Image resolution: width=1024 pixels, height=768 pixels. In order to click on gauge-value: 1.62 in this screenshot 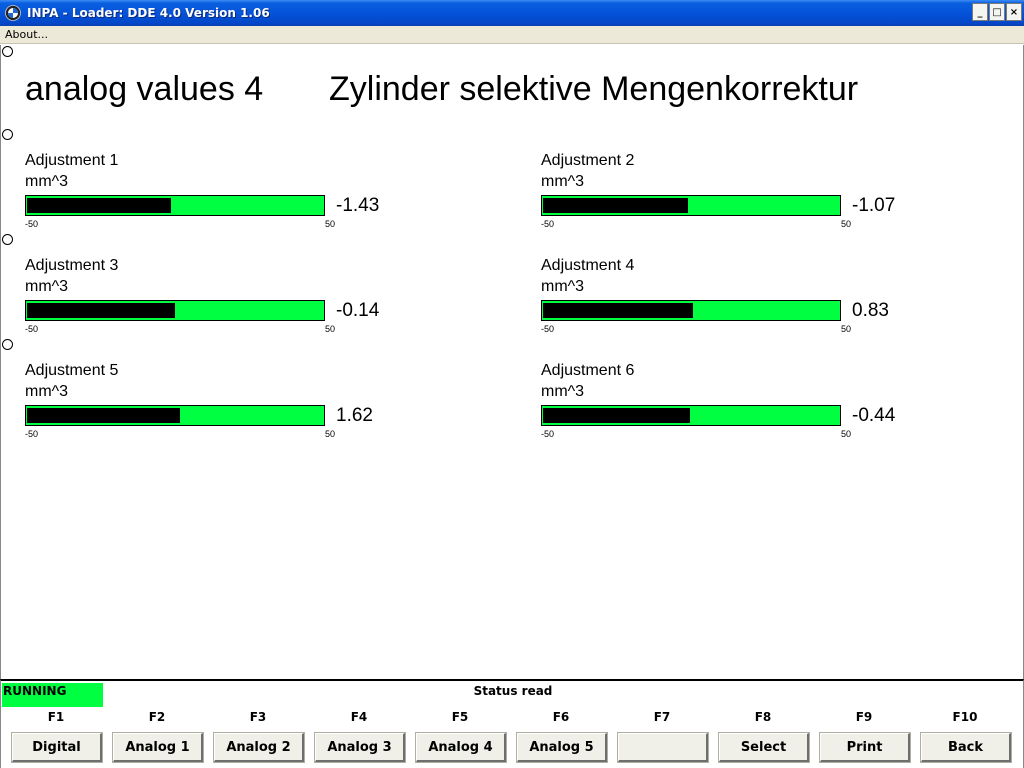, I will do `click(354, 415)`.